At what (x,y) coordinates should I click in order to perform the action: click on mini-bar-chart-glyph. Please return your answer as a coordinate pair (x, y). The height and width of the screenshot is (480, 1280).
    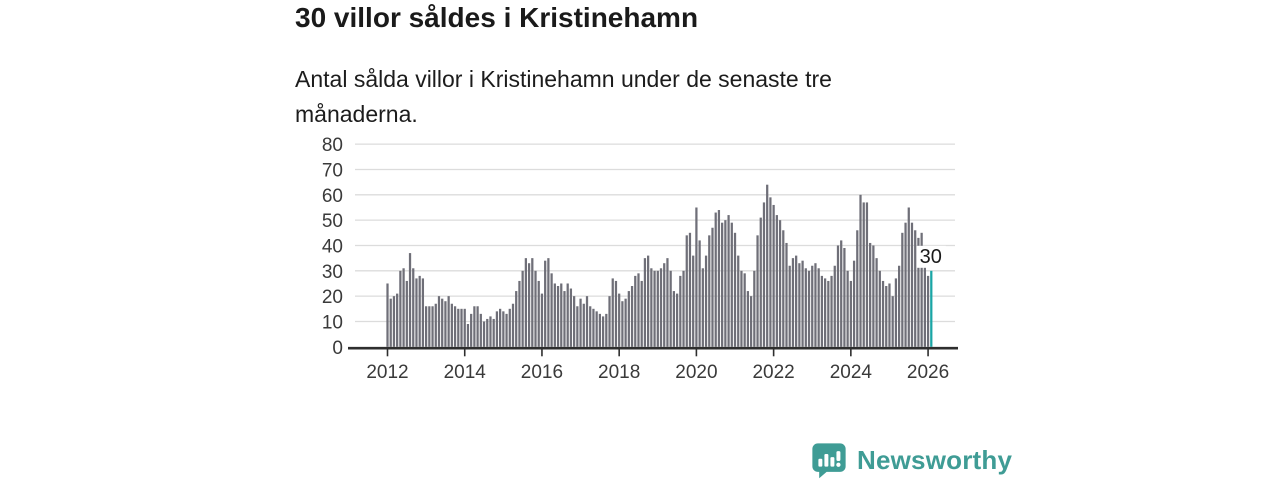
    Looking at the image, I should click on (829, 459).